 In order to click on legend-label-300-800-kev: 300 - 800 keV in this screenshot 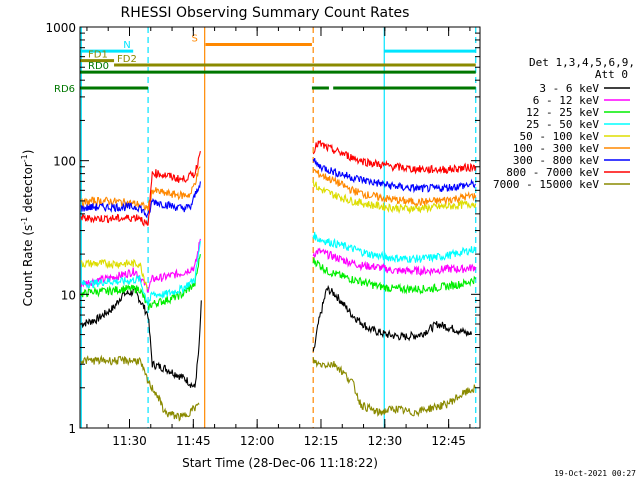, I will do `click(556, 160)`.